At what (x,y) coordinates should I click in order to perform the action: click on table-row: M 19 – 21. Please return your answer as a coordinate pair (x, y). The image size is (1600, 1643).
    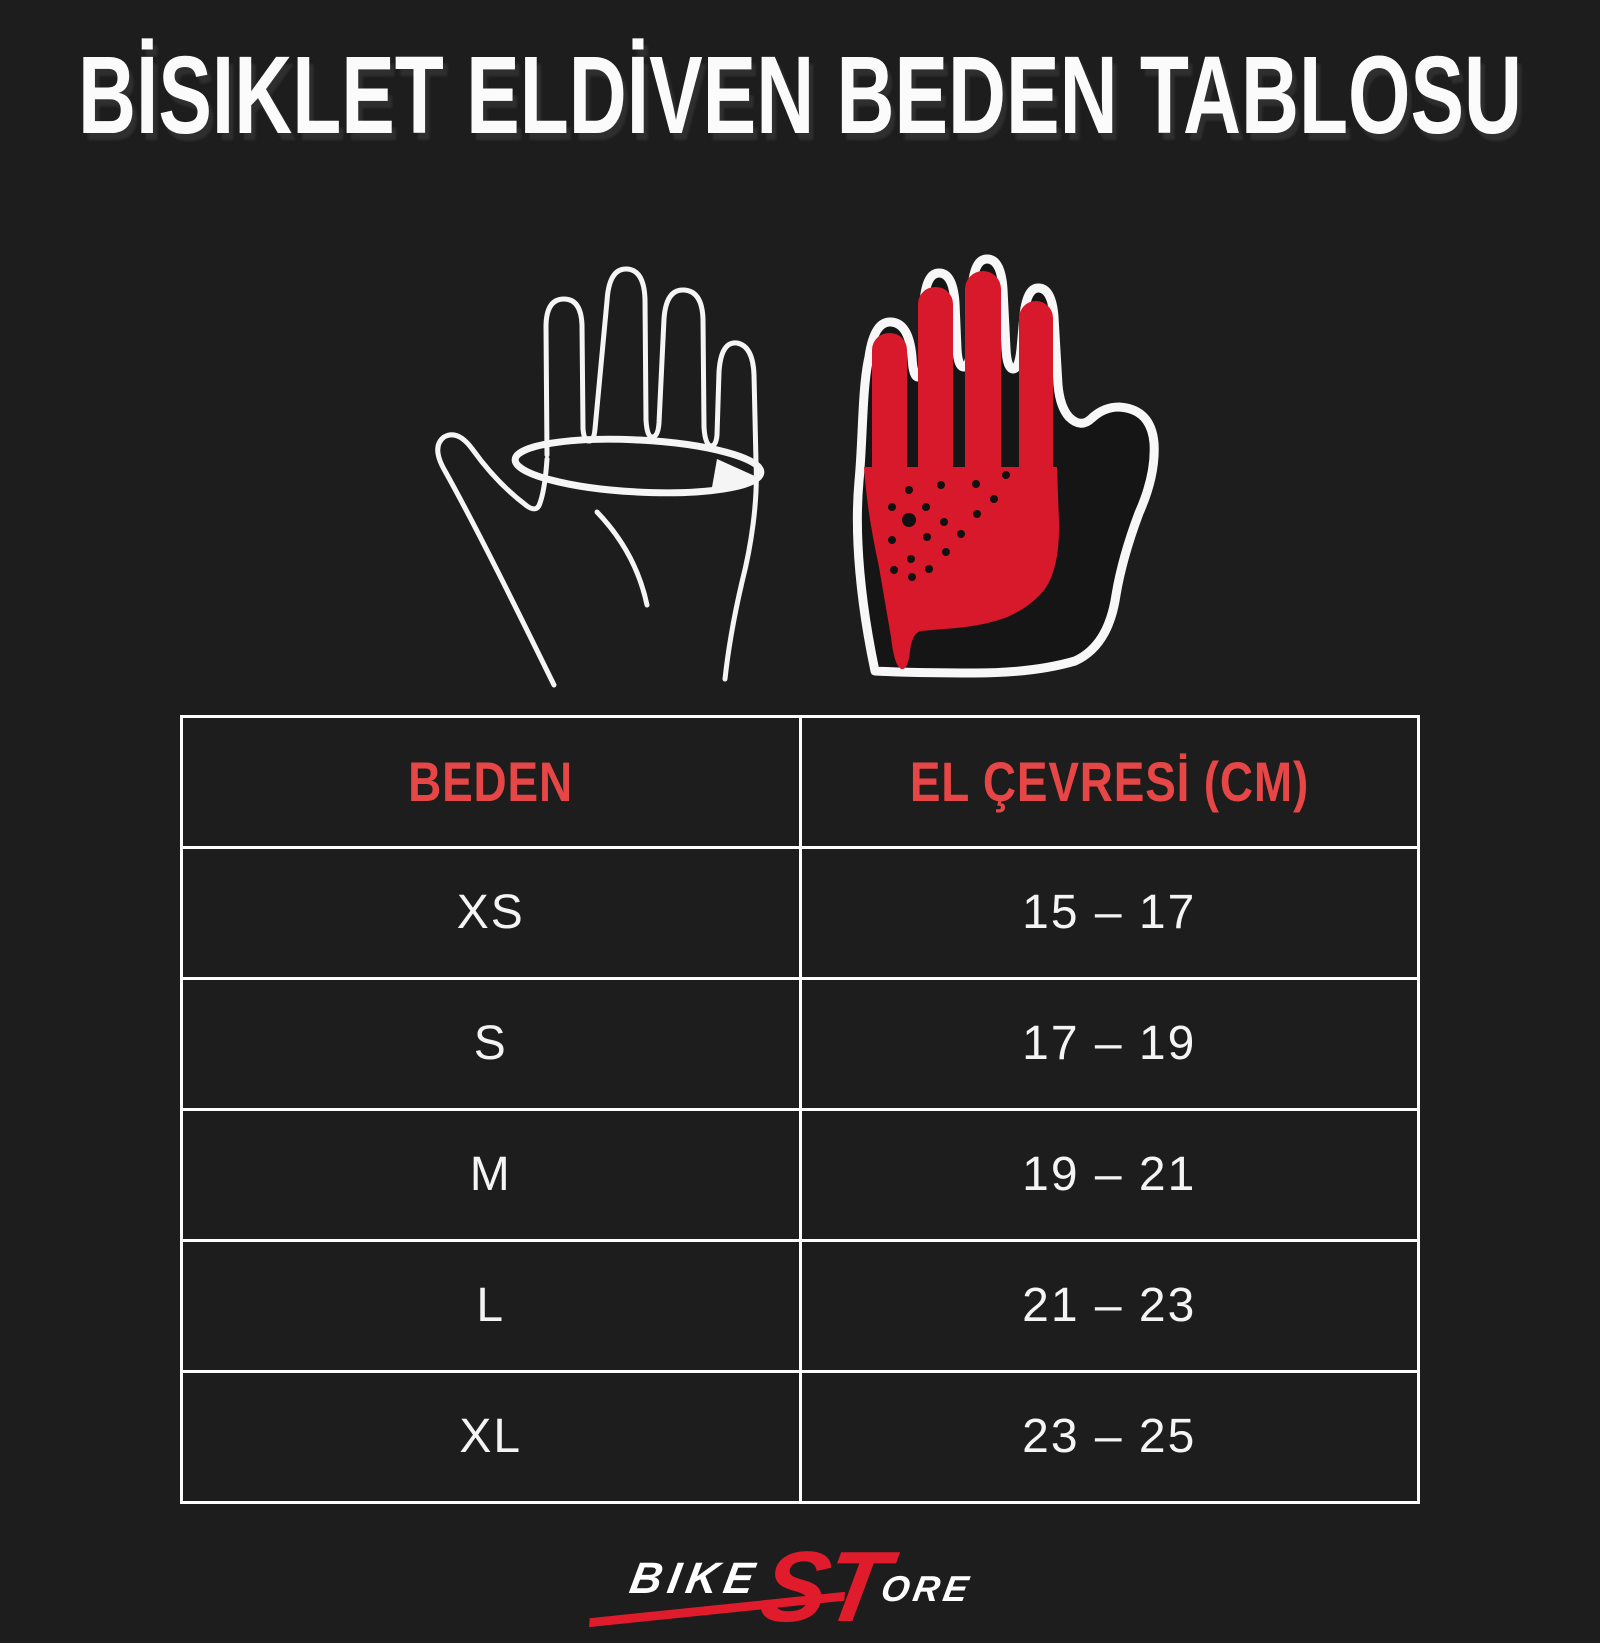
    Looking at the image, I should click on (800, 1174).